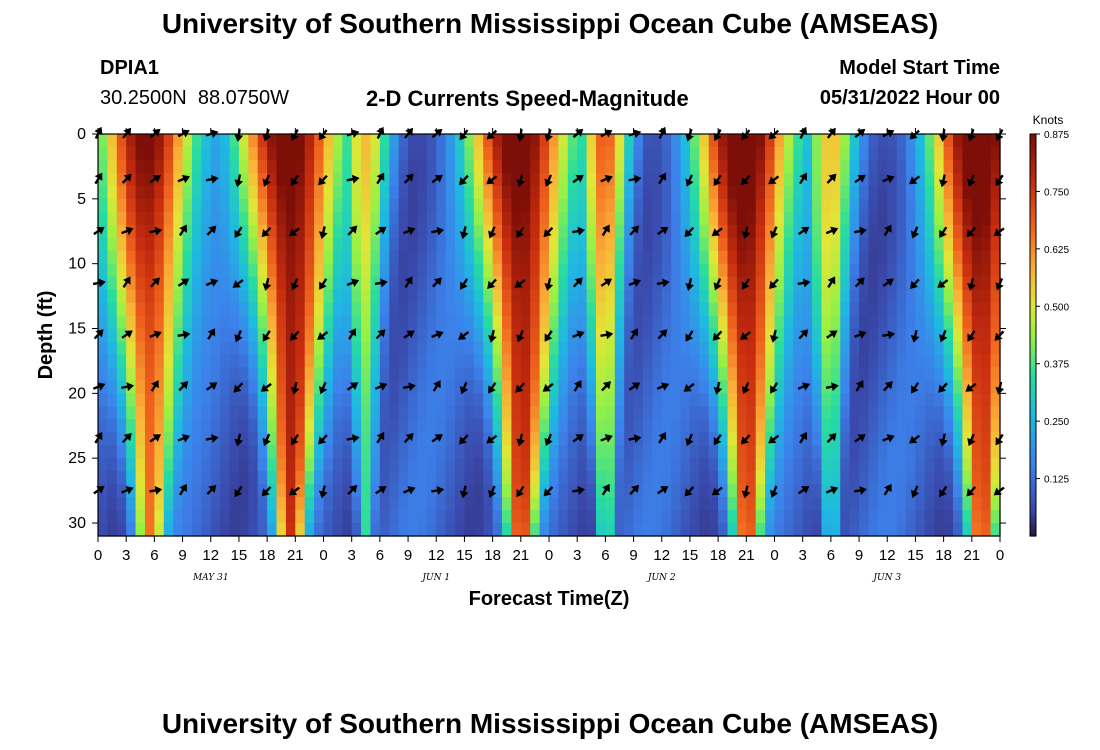 The image size is (1100, 750). I want to click on colorbar-step, so click(1033, 527).